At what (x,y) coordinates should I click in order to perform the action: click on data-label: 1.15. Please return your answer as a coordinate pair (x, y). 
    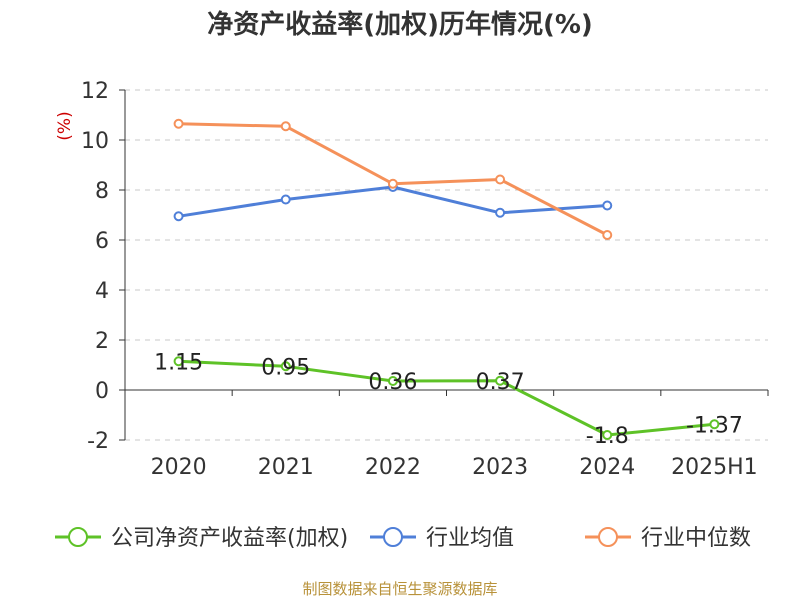
    Looking at the image, I should click on (178, 362).